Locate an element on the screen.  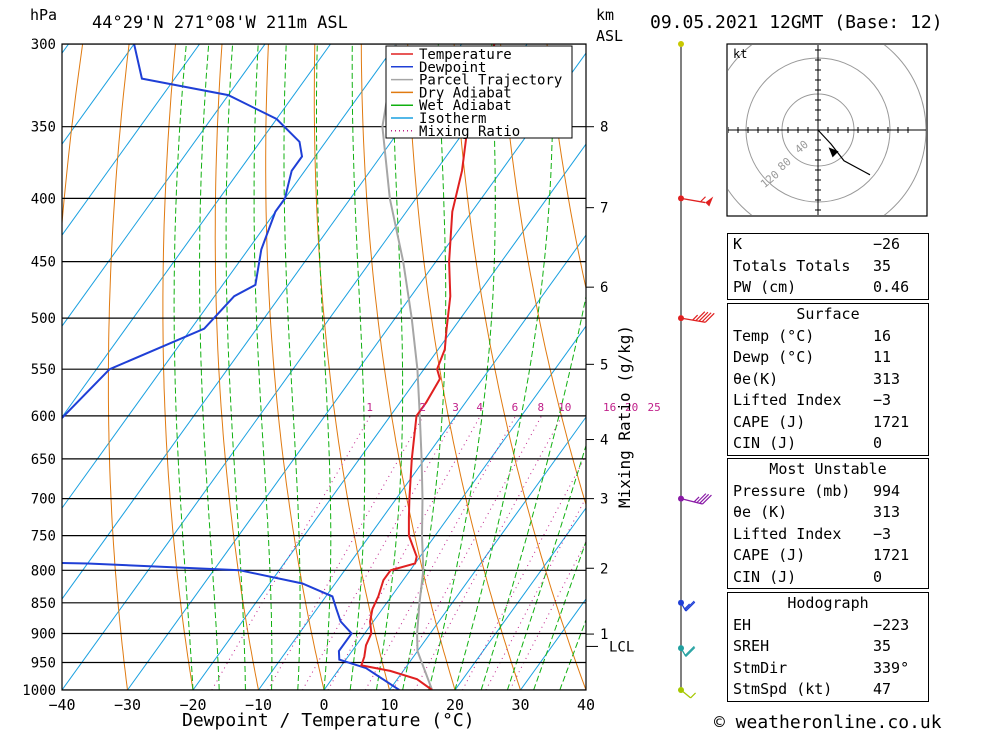
pressure-tick-label: 450 is located at coordinates (43, 263).